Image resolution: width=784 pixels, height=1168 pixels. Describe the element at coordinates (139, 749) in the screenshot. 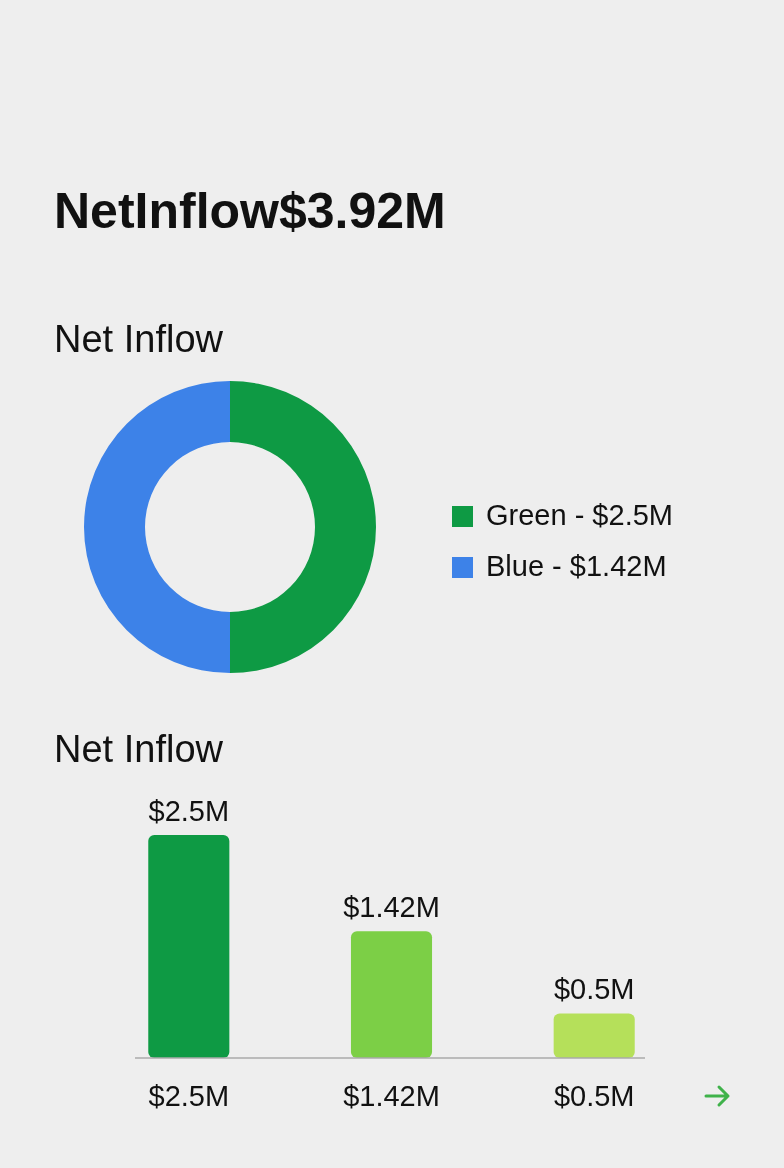

I see `chart-title: Net Inflow` at that location.